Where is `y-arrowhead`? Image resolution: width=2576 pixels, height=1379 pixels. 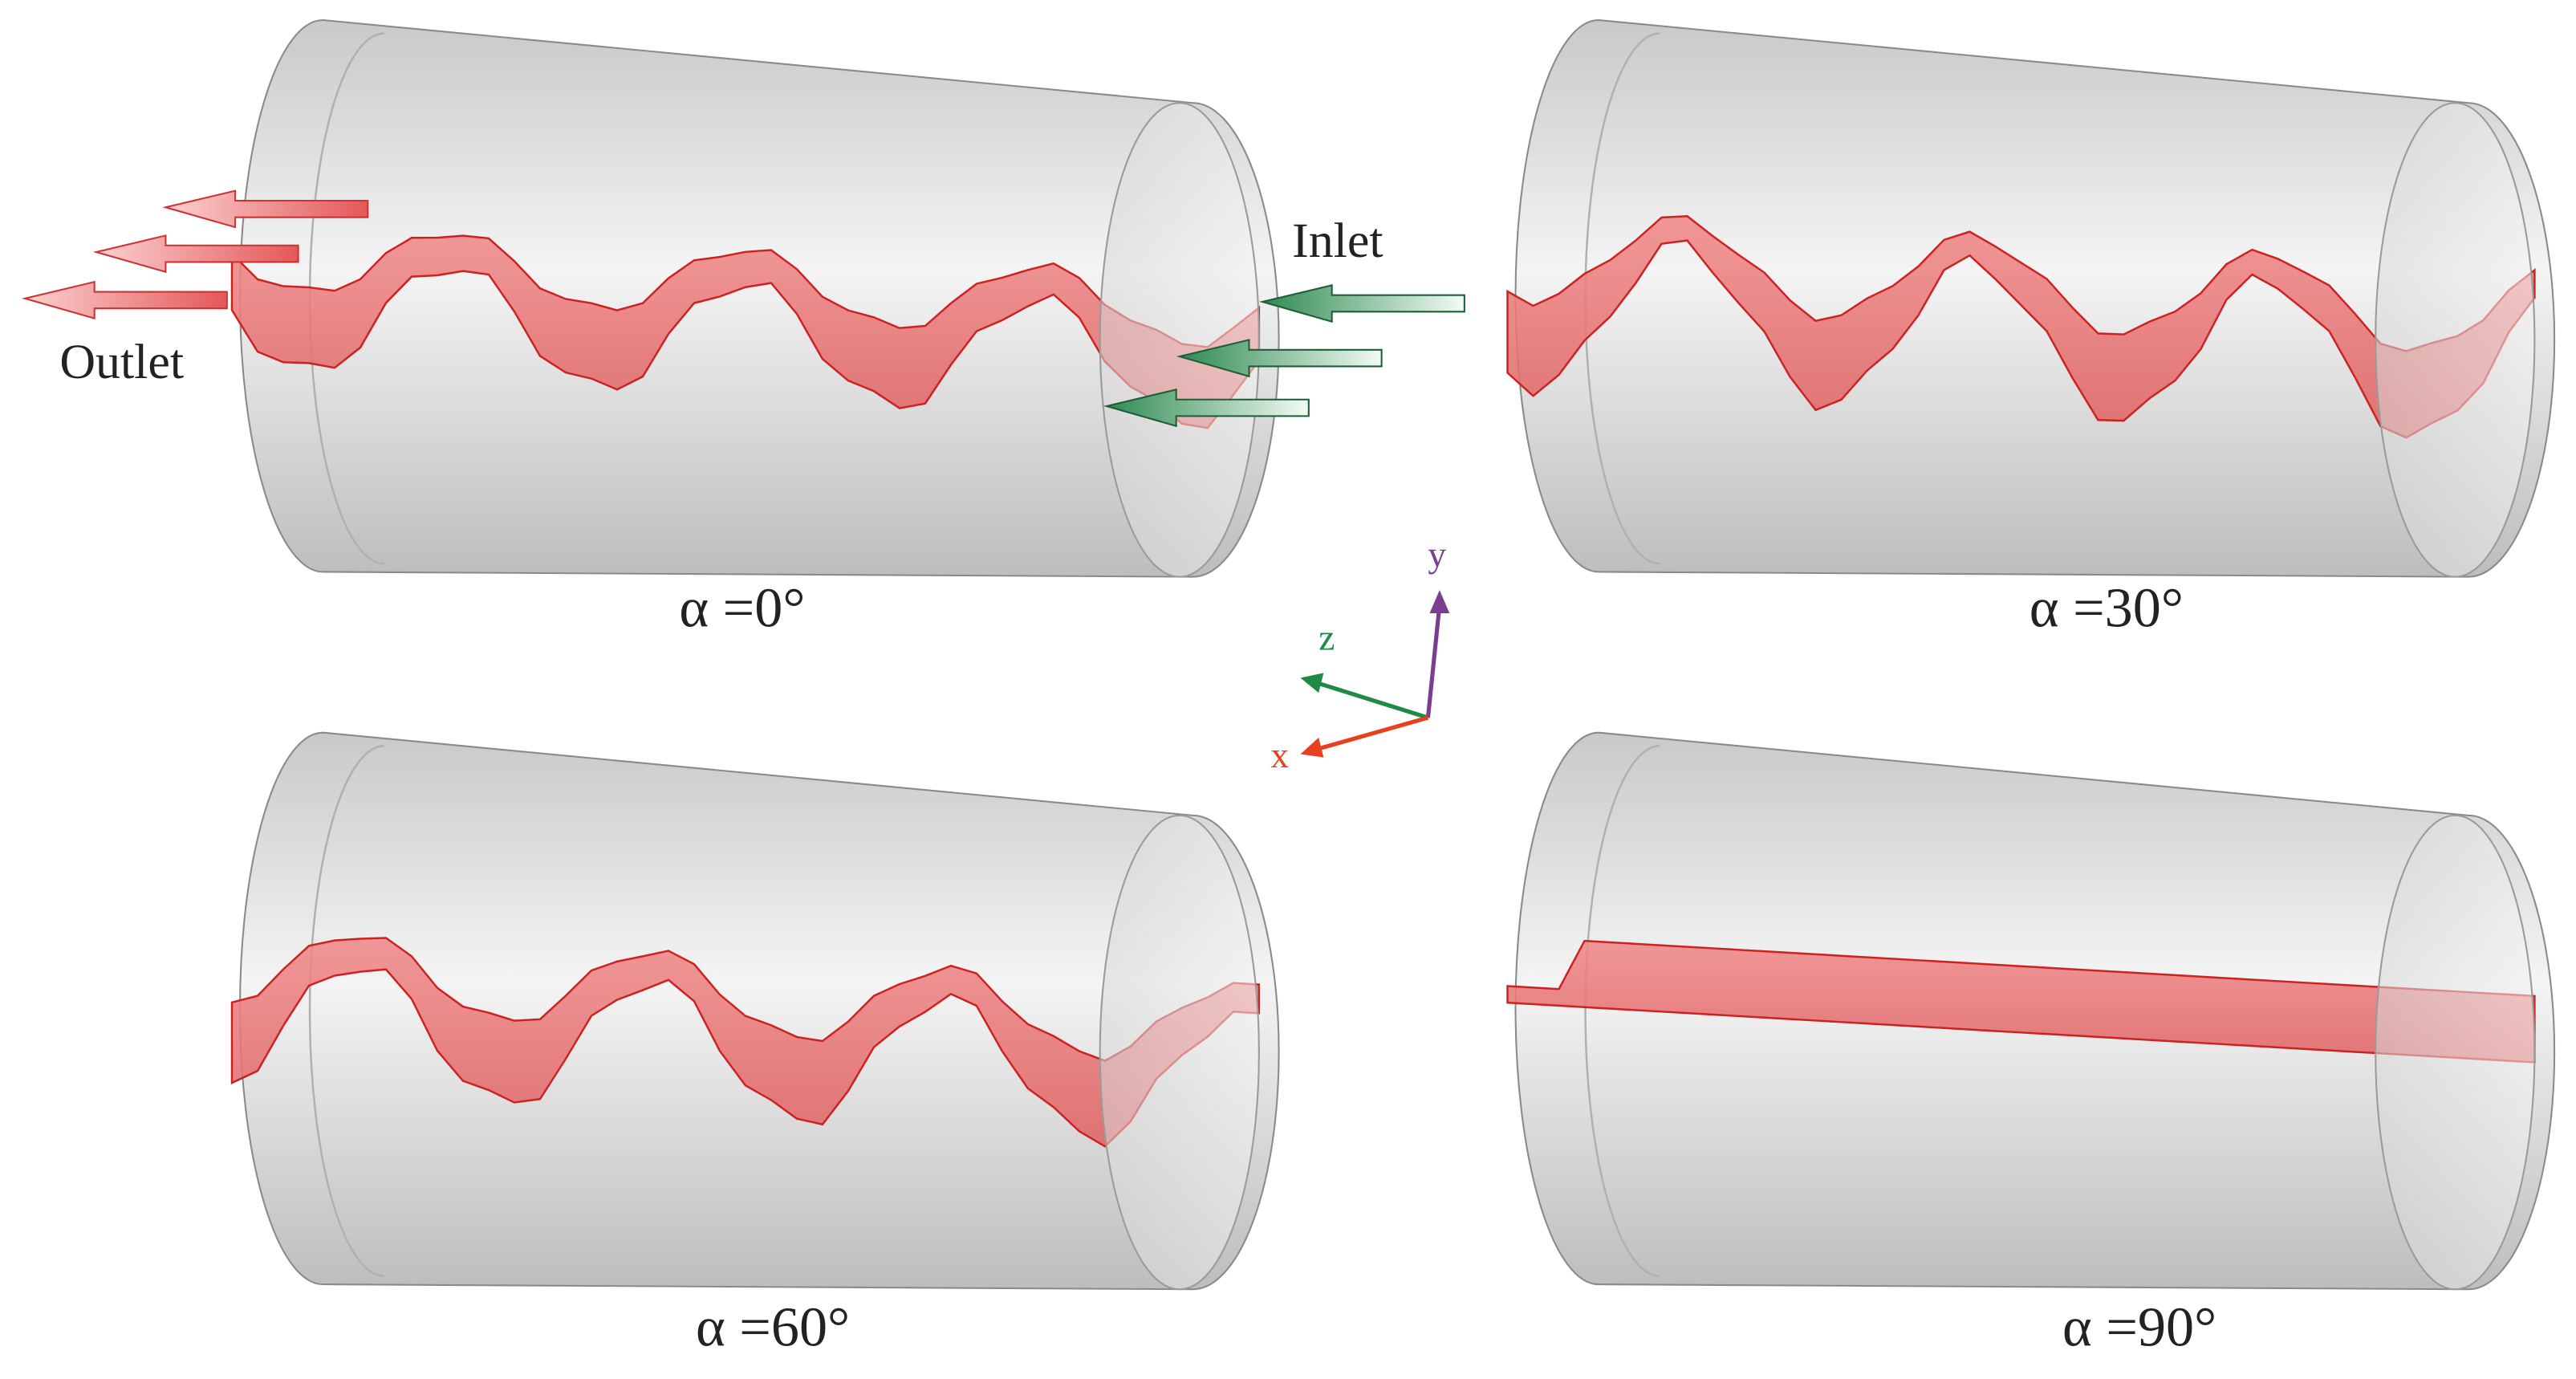
y-arrowhead is located at coordinates (1439, 602).